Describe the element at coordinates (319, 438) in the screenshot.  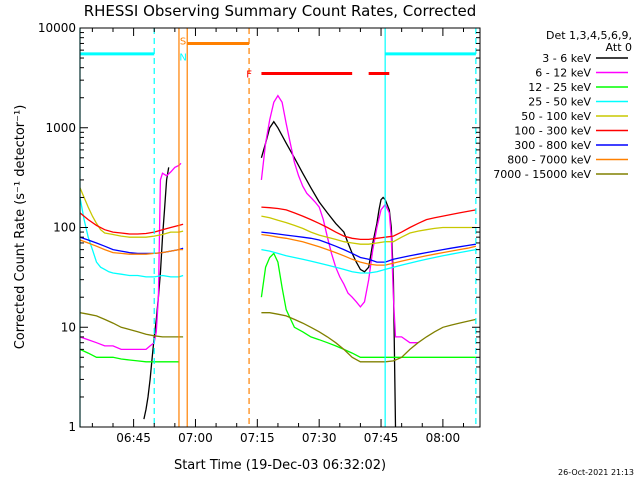
I see `x-tick-label: 07:30` at that location.